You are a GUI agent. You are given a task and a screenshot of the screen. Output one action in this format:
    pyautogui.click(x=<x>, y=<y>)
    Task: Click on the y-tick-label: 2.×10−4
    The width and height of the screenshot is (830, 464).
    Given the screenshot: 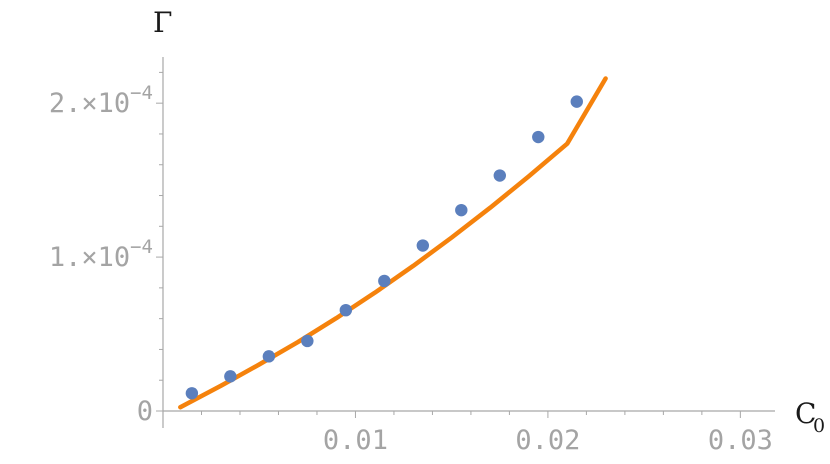 What is the action you would take?
    pyautogui.click(x=101, y=100)
    